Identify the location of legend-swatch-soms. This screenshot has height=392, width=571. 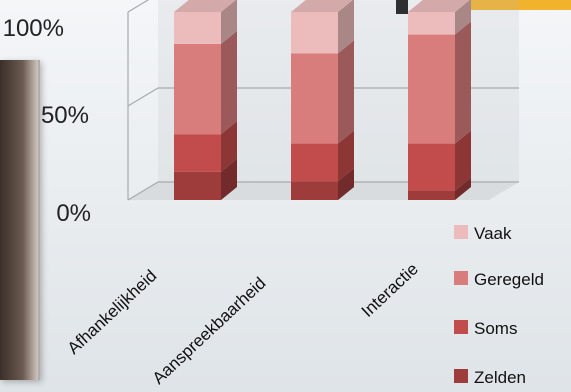
(461, 327).